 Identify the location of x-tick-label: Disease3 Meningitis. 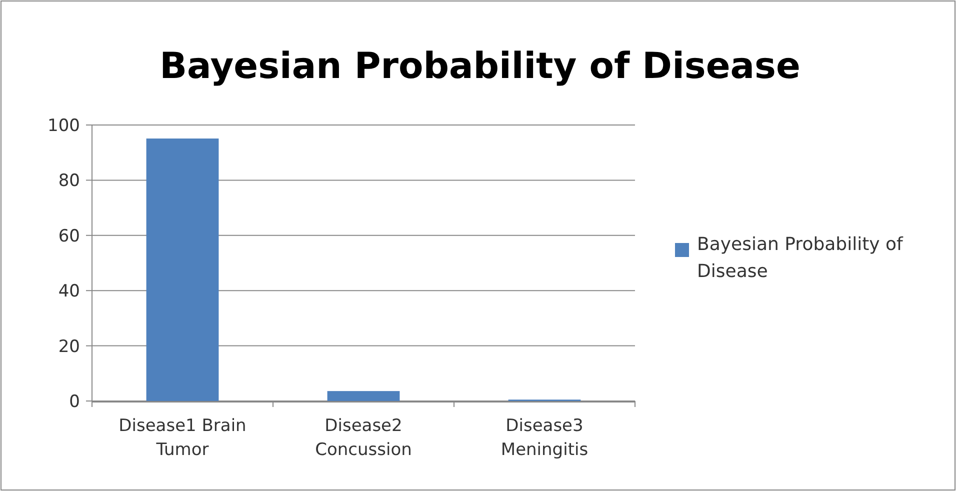
(544, 438).